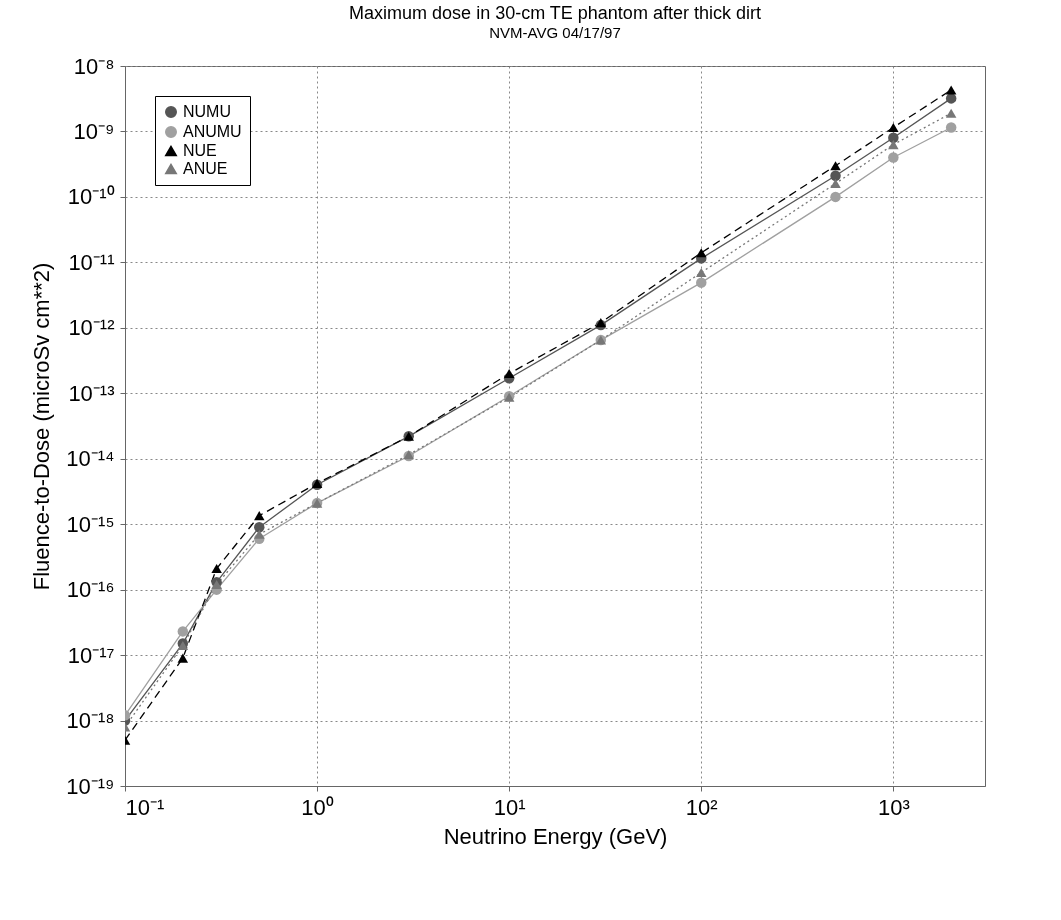 Image resolution: width=1061 pixels, height=920 pixels. I want to click on y-tick-label: 10⁻¹⁹, so click(90, 786).